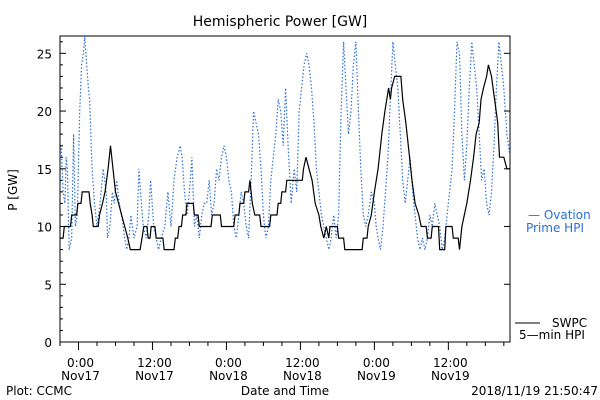 The image size is (600, 400). Describe the element at coordinates (44, 228) in the screenshot. I see `y-tick-label: 10` at that location.